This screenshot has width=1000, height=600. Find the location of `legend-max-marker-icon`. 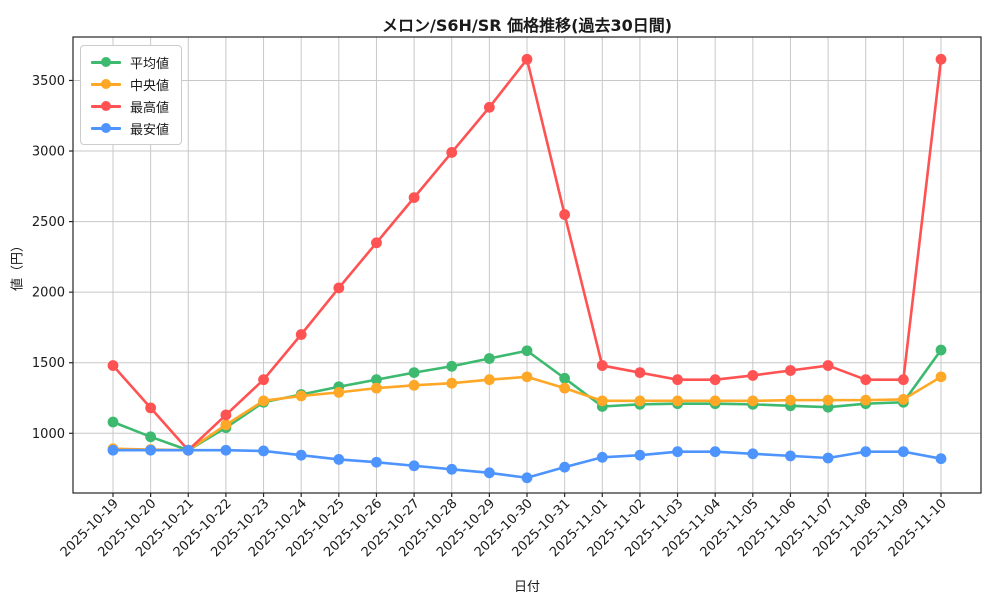

legend-max-marker-icon is located at coordinates (106, 106).